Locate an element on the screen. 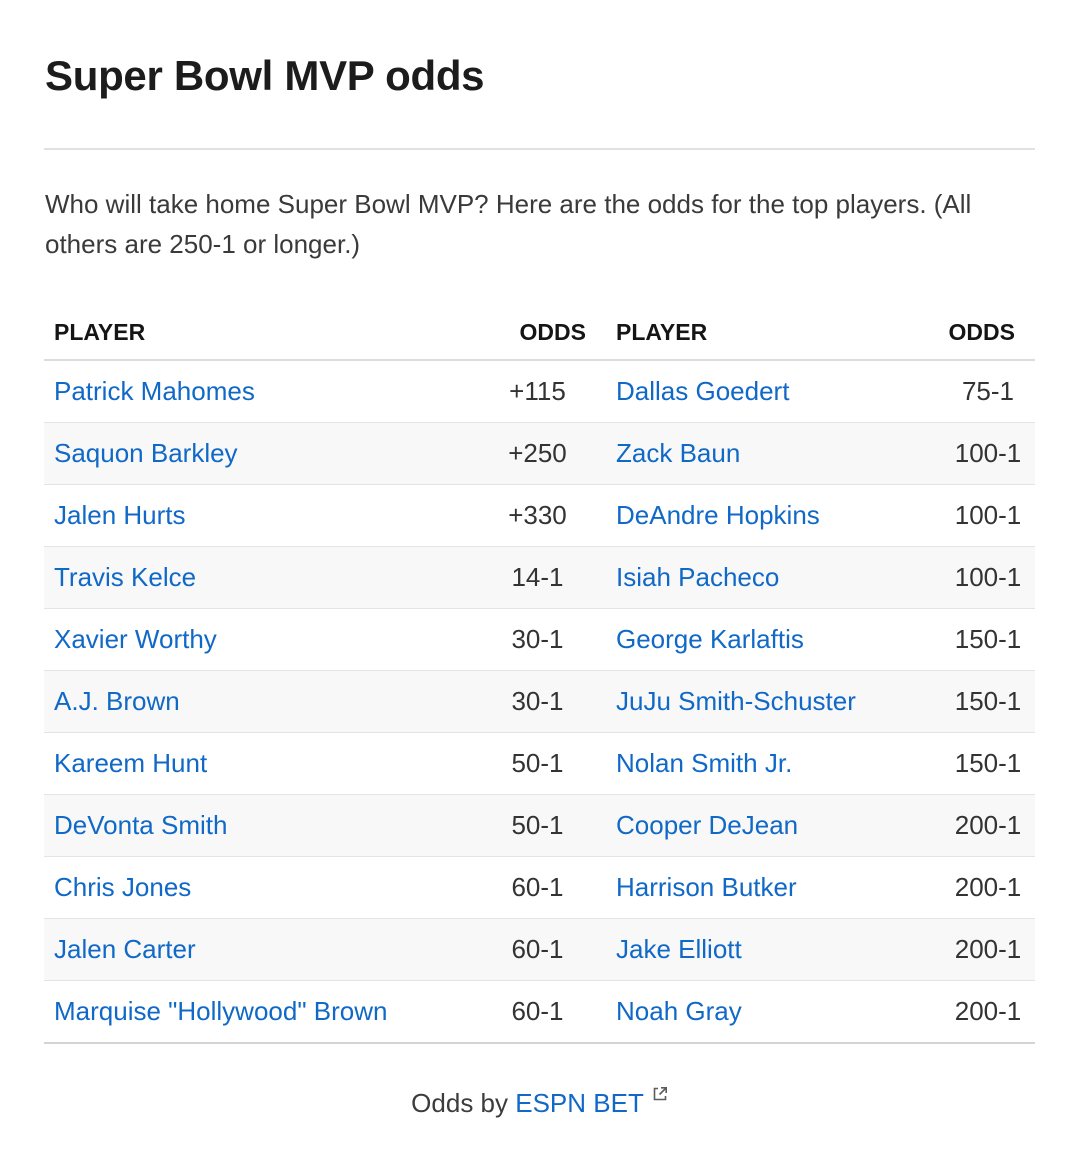  odds-source-footer: Odds by ESPN BET is located at coordinates (539, 1098).